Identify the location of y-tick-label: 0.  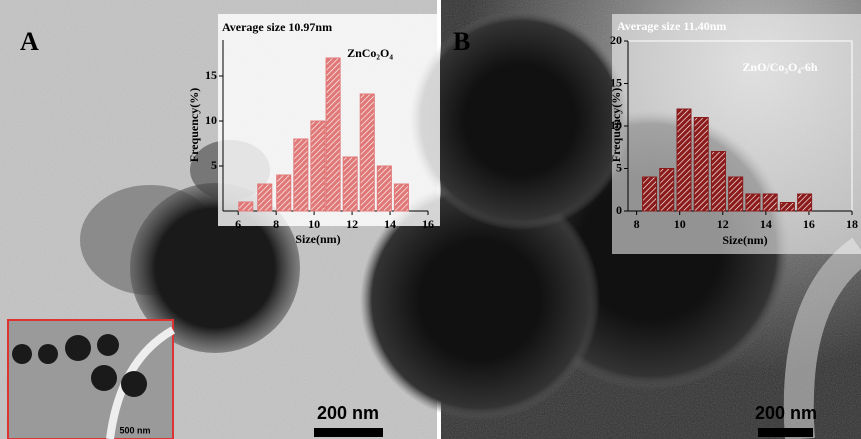
(619, 210).